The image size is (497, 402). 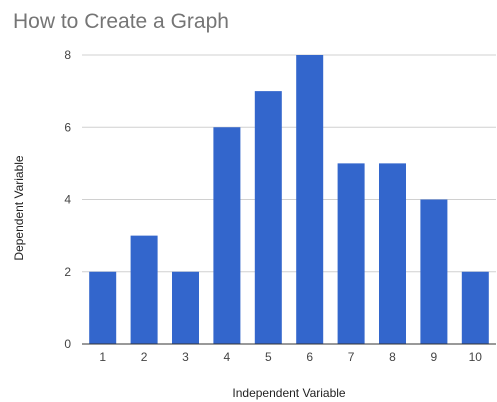 I want to click on chart-title: How to Create a Graph, so click(x=121, y=21).